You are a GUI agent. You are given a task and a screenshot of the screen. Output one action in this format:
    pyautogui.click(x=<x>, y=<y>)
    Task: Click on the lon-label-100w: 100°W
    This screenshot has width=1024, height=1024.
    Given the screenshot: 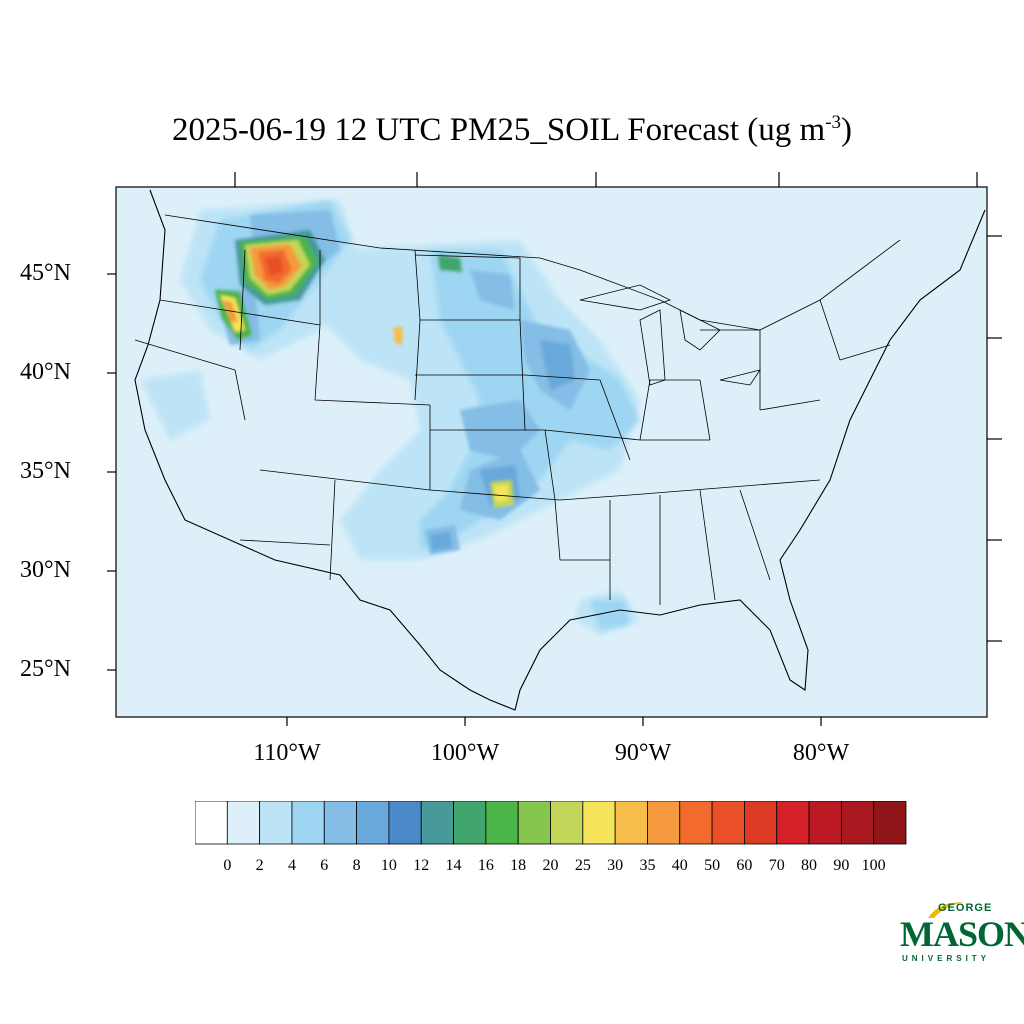 What is the action you would take?
    pyautogui.click(x=465, y=753)
    